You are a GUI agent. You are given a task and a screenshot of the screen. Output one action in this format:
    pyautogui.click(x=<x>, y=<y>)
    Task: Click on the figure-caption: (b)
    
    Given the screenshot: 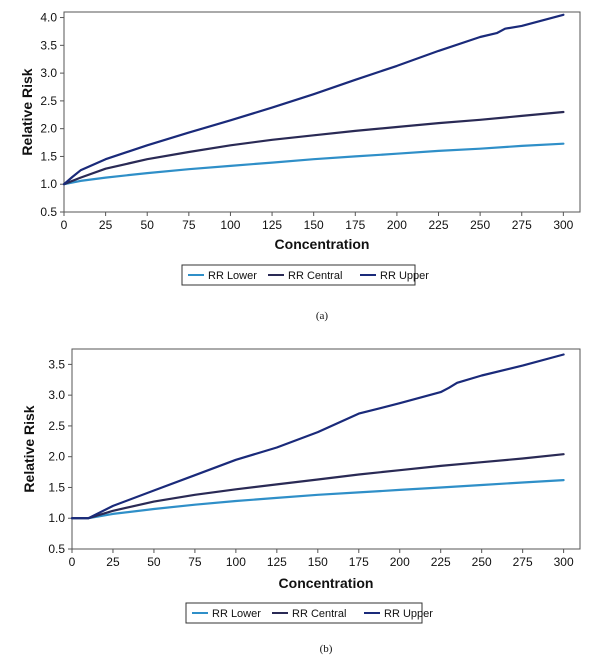 What is the action you would take?
    pyautogui.click(x=326, y=649)
    